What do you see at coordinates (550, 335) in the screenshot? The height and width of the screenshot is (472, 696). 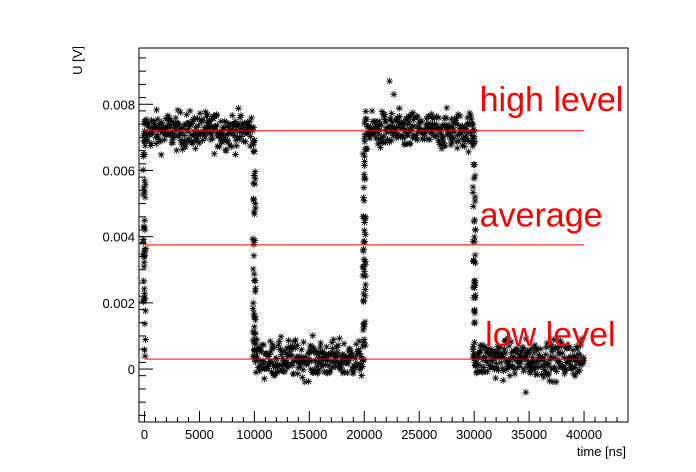 I see `annotation-low-level: low level` at bounding box center [550, 335].